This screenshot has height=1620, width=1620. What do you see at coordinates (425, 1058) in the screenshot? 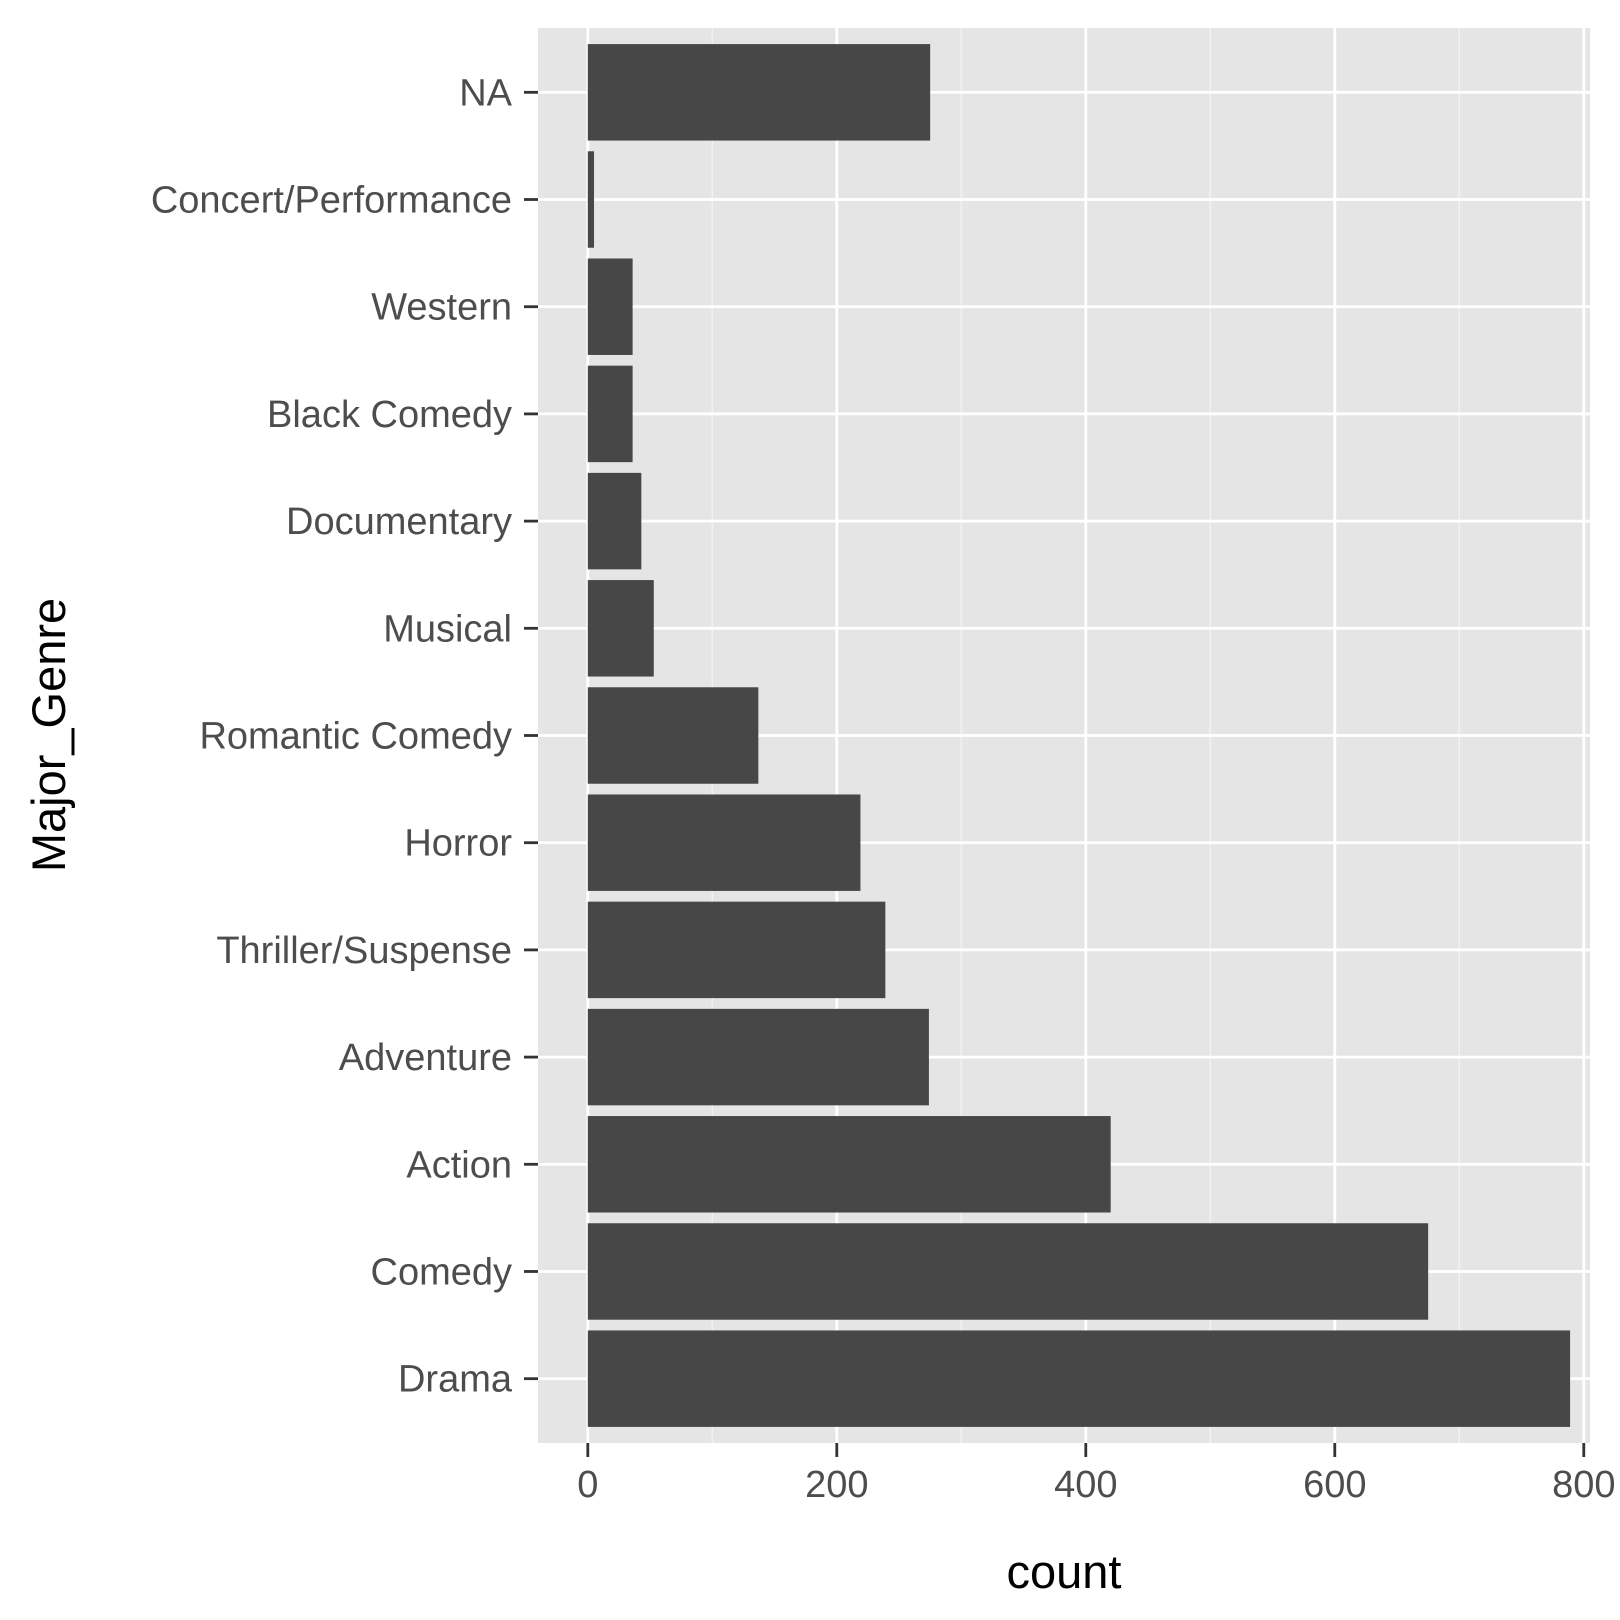
I see `y-tick-label: Adventure` at bounding box center [425, 1058].